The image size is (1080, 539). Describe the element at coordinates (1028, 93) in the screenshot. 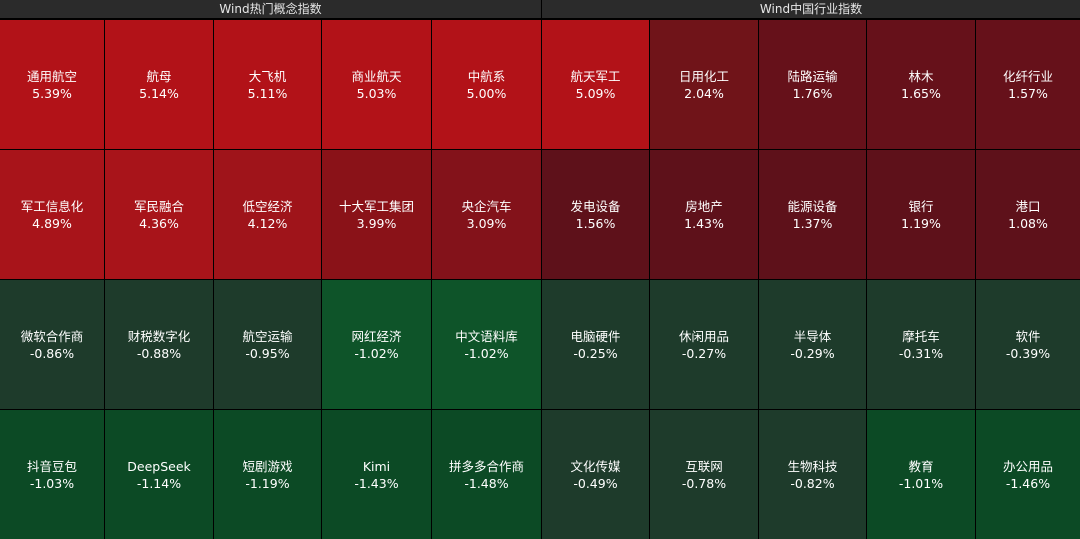

I see `tile-change-value: 1.57%` at that location.